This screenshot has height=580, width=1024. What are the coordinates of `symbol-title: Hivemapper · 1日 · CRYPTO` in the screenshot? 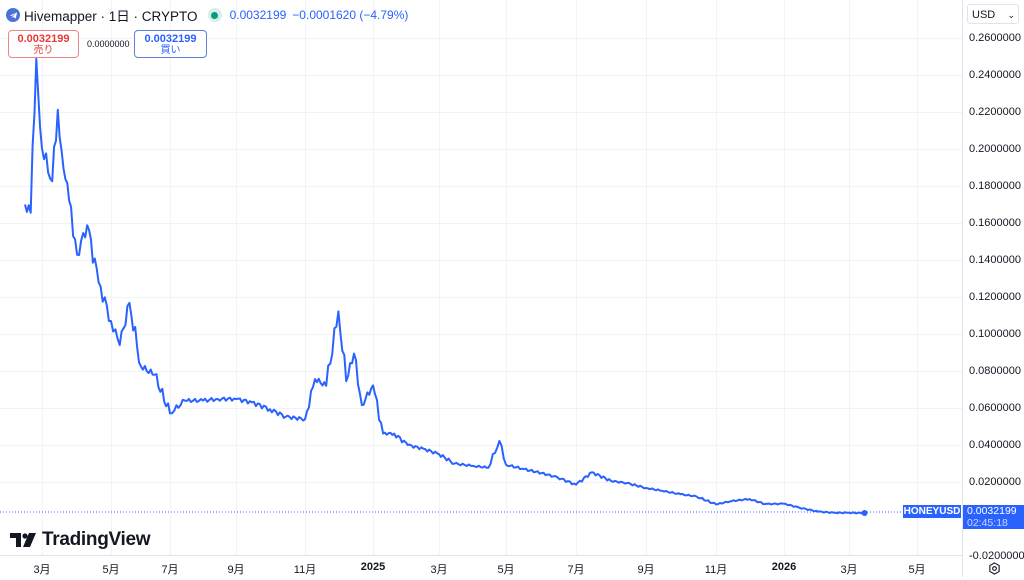 It's located at (111, 16).